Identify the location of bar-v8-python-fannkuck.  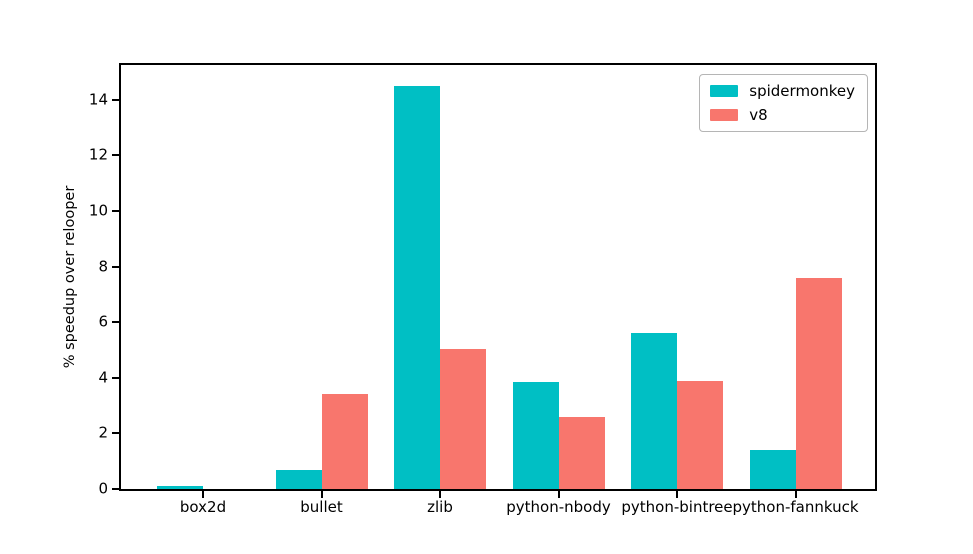
(818, 383).